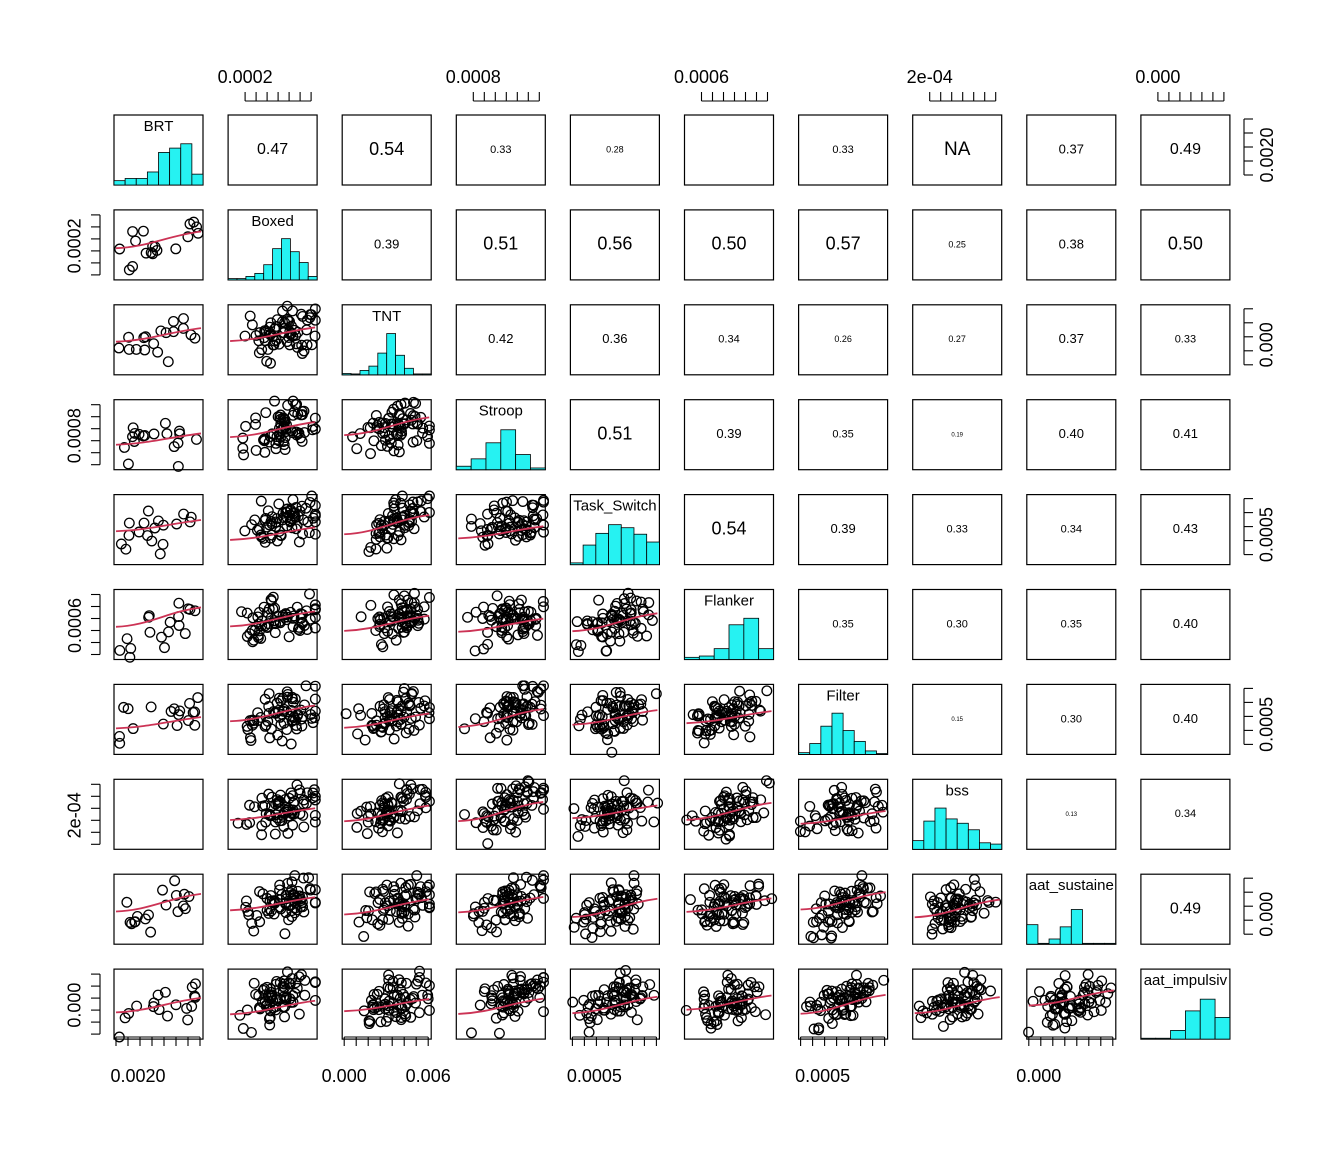  I want to click on panel-r7-c7: bss, so click(957, 814).